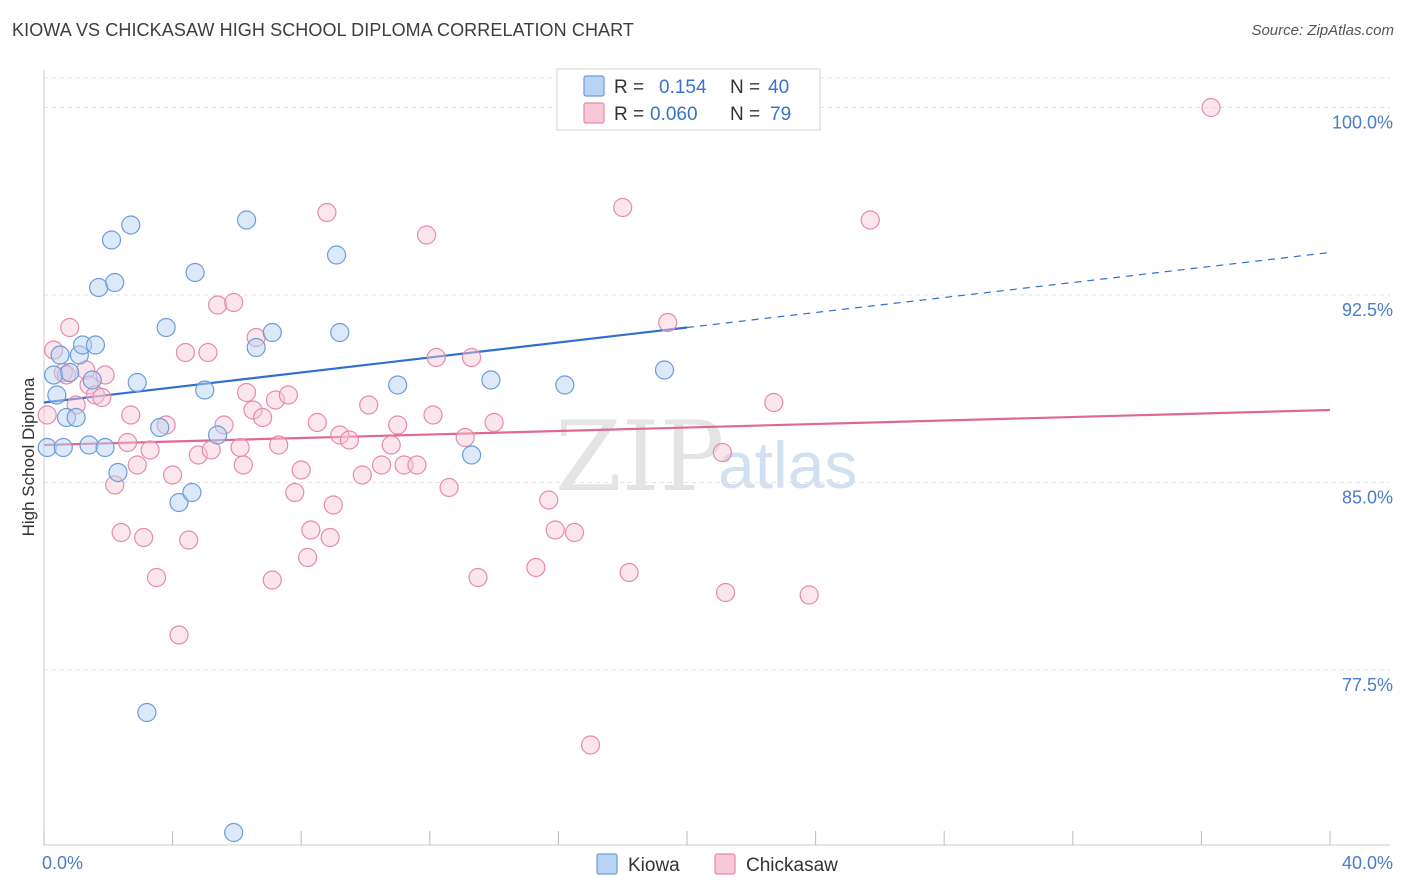 The width and height of the screenshot is (1406, 892). I want to click on kiowa-series-name: Kiowa, so click(654, 865).